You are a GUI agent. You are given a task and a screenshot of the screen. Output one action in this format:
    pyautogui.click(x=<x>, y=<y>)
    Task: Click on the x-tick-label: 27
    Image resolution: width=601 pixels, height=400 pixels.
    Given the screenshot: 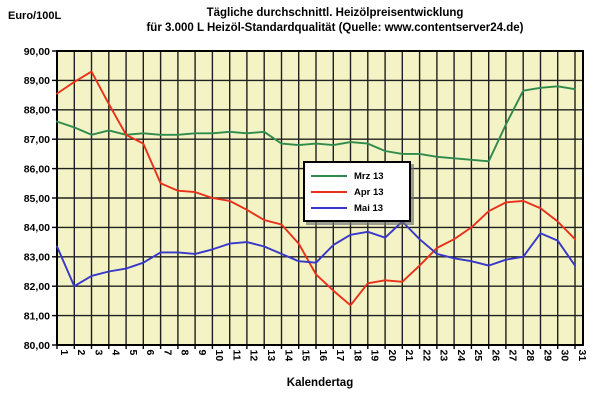 What is the action you would take?
    pyautogui.click(x=513, y=356)
    